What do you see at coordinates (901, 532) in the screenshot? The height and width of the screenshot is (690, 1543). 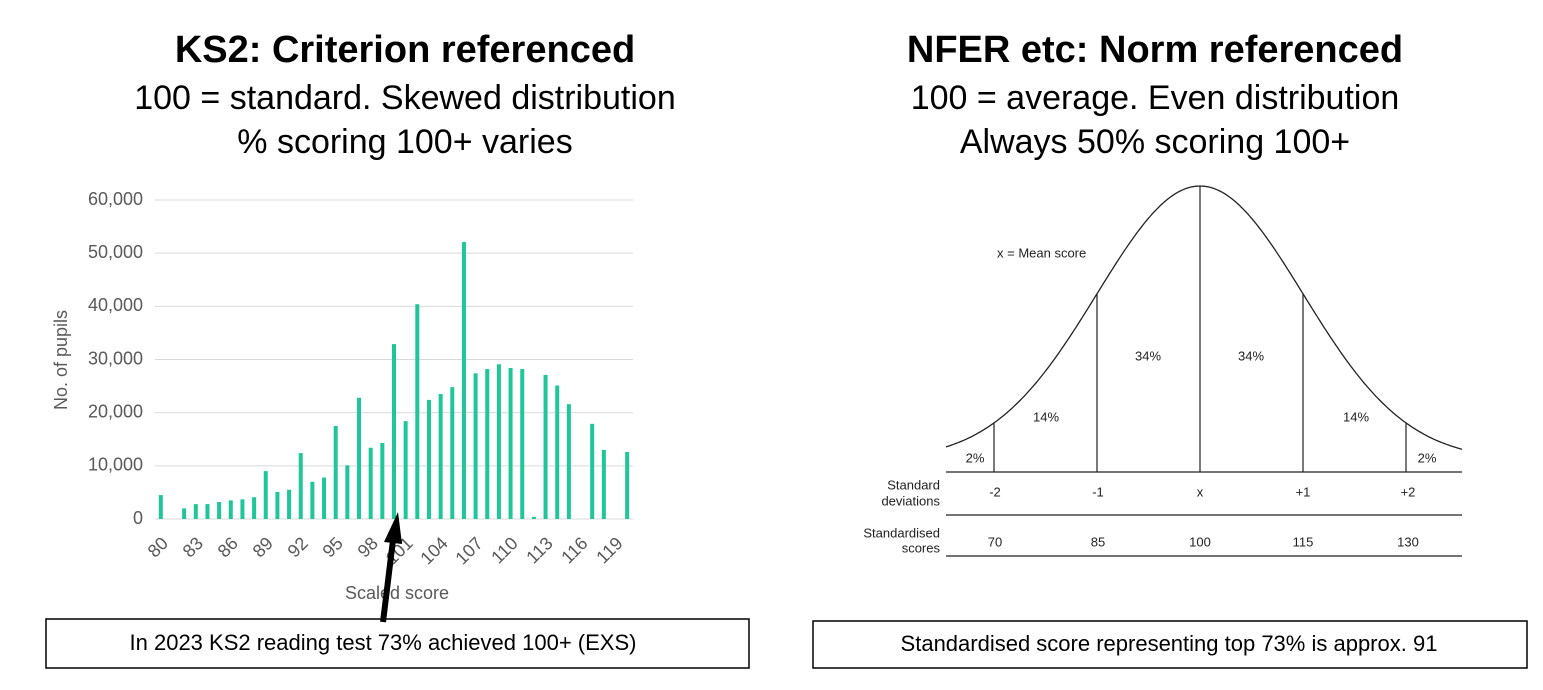 I see `row-label: Standardised` at bounding box center [901, 532].